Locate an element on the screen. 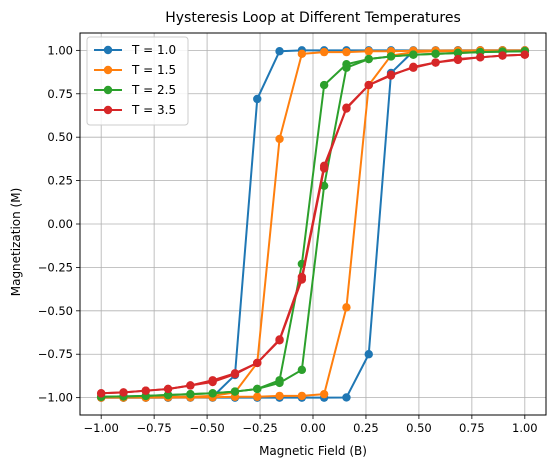  y-tick-label: −1.00 is located at coordinates (55, 398).